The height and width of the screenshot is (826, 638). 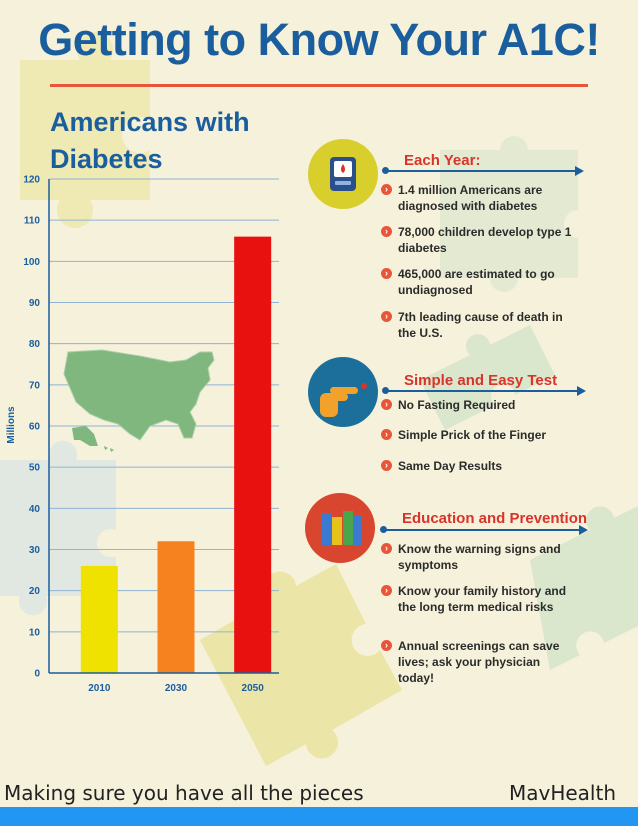 I want to click on bullet-item: › 78,000 children develop type 1 diabetes, so click(x=477, y=240).